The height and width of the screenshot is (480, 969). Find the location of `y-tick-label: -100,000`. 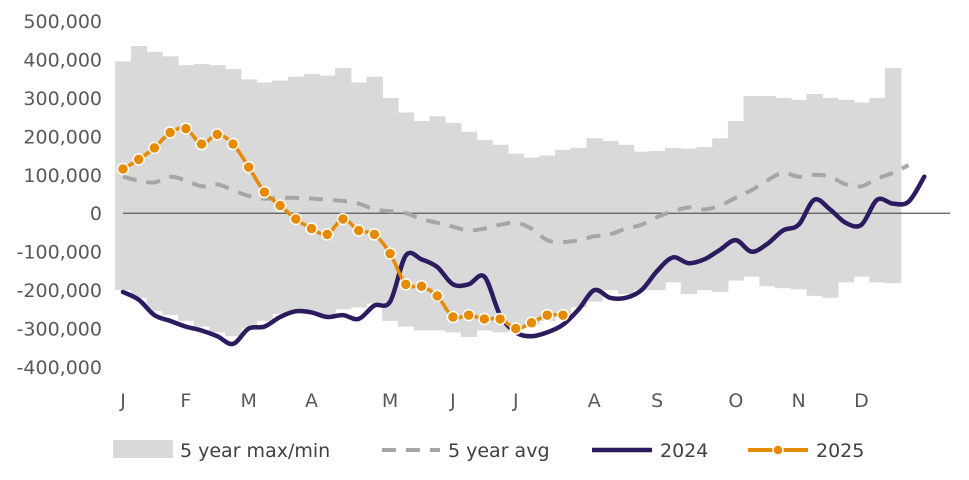

y-tick-label: -100,000 is located at coordinates (59, 253).